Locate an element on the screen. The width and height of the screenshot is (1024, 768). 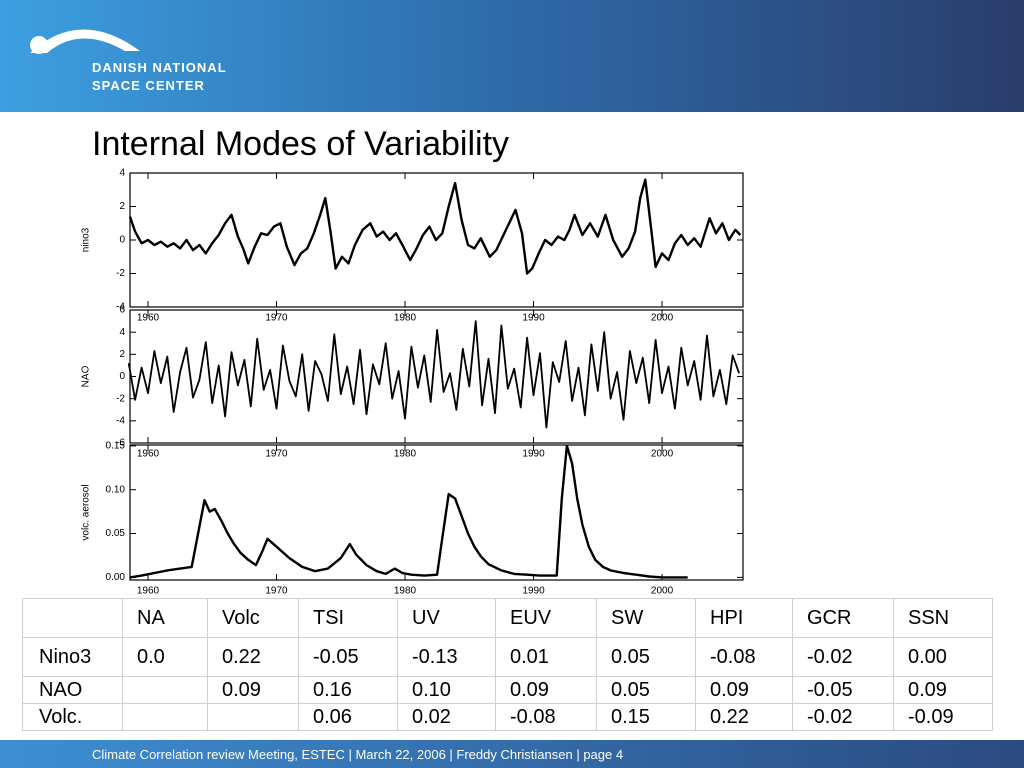
column-header: SW is located at coordinates (646, 618).